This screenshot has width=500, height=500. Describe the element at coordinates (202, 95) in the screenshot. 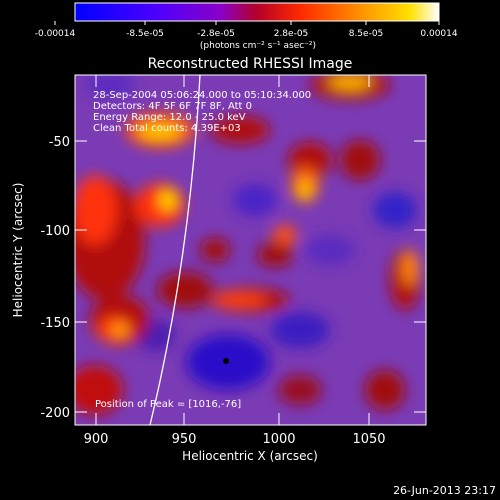

I see `info-line-time: 28-Sep-2004 05:06:24.000 to 05:10:34.000` at that location.